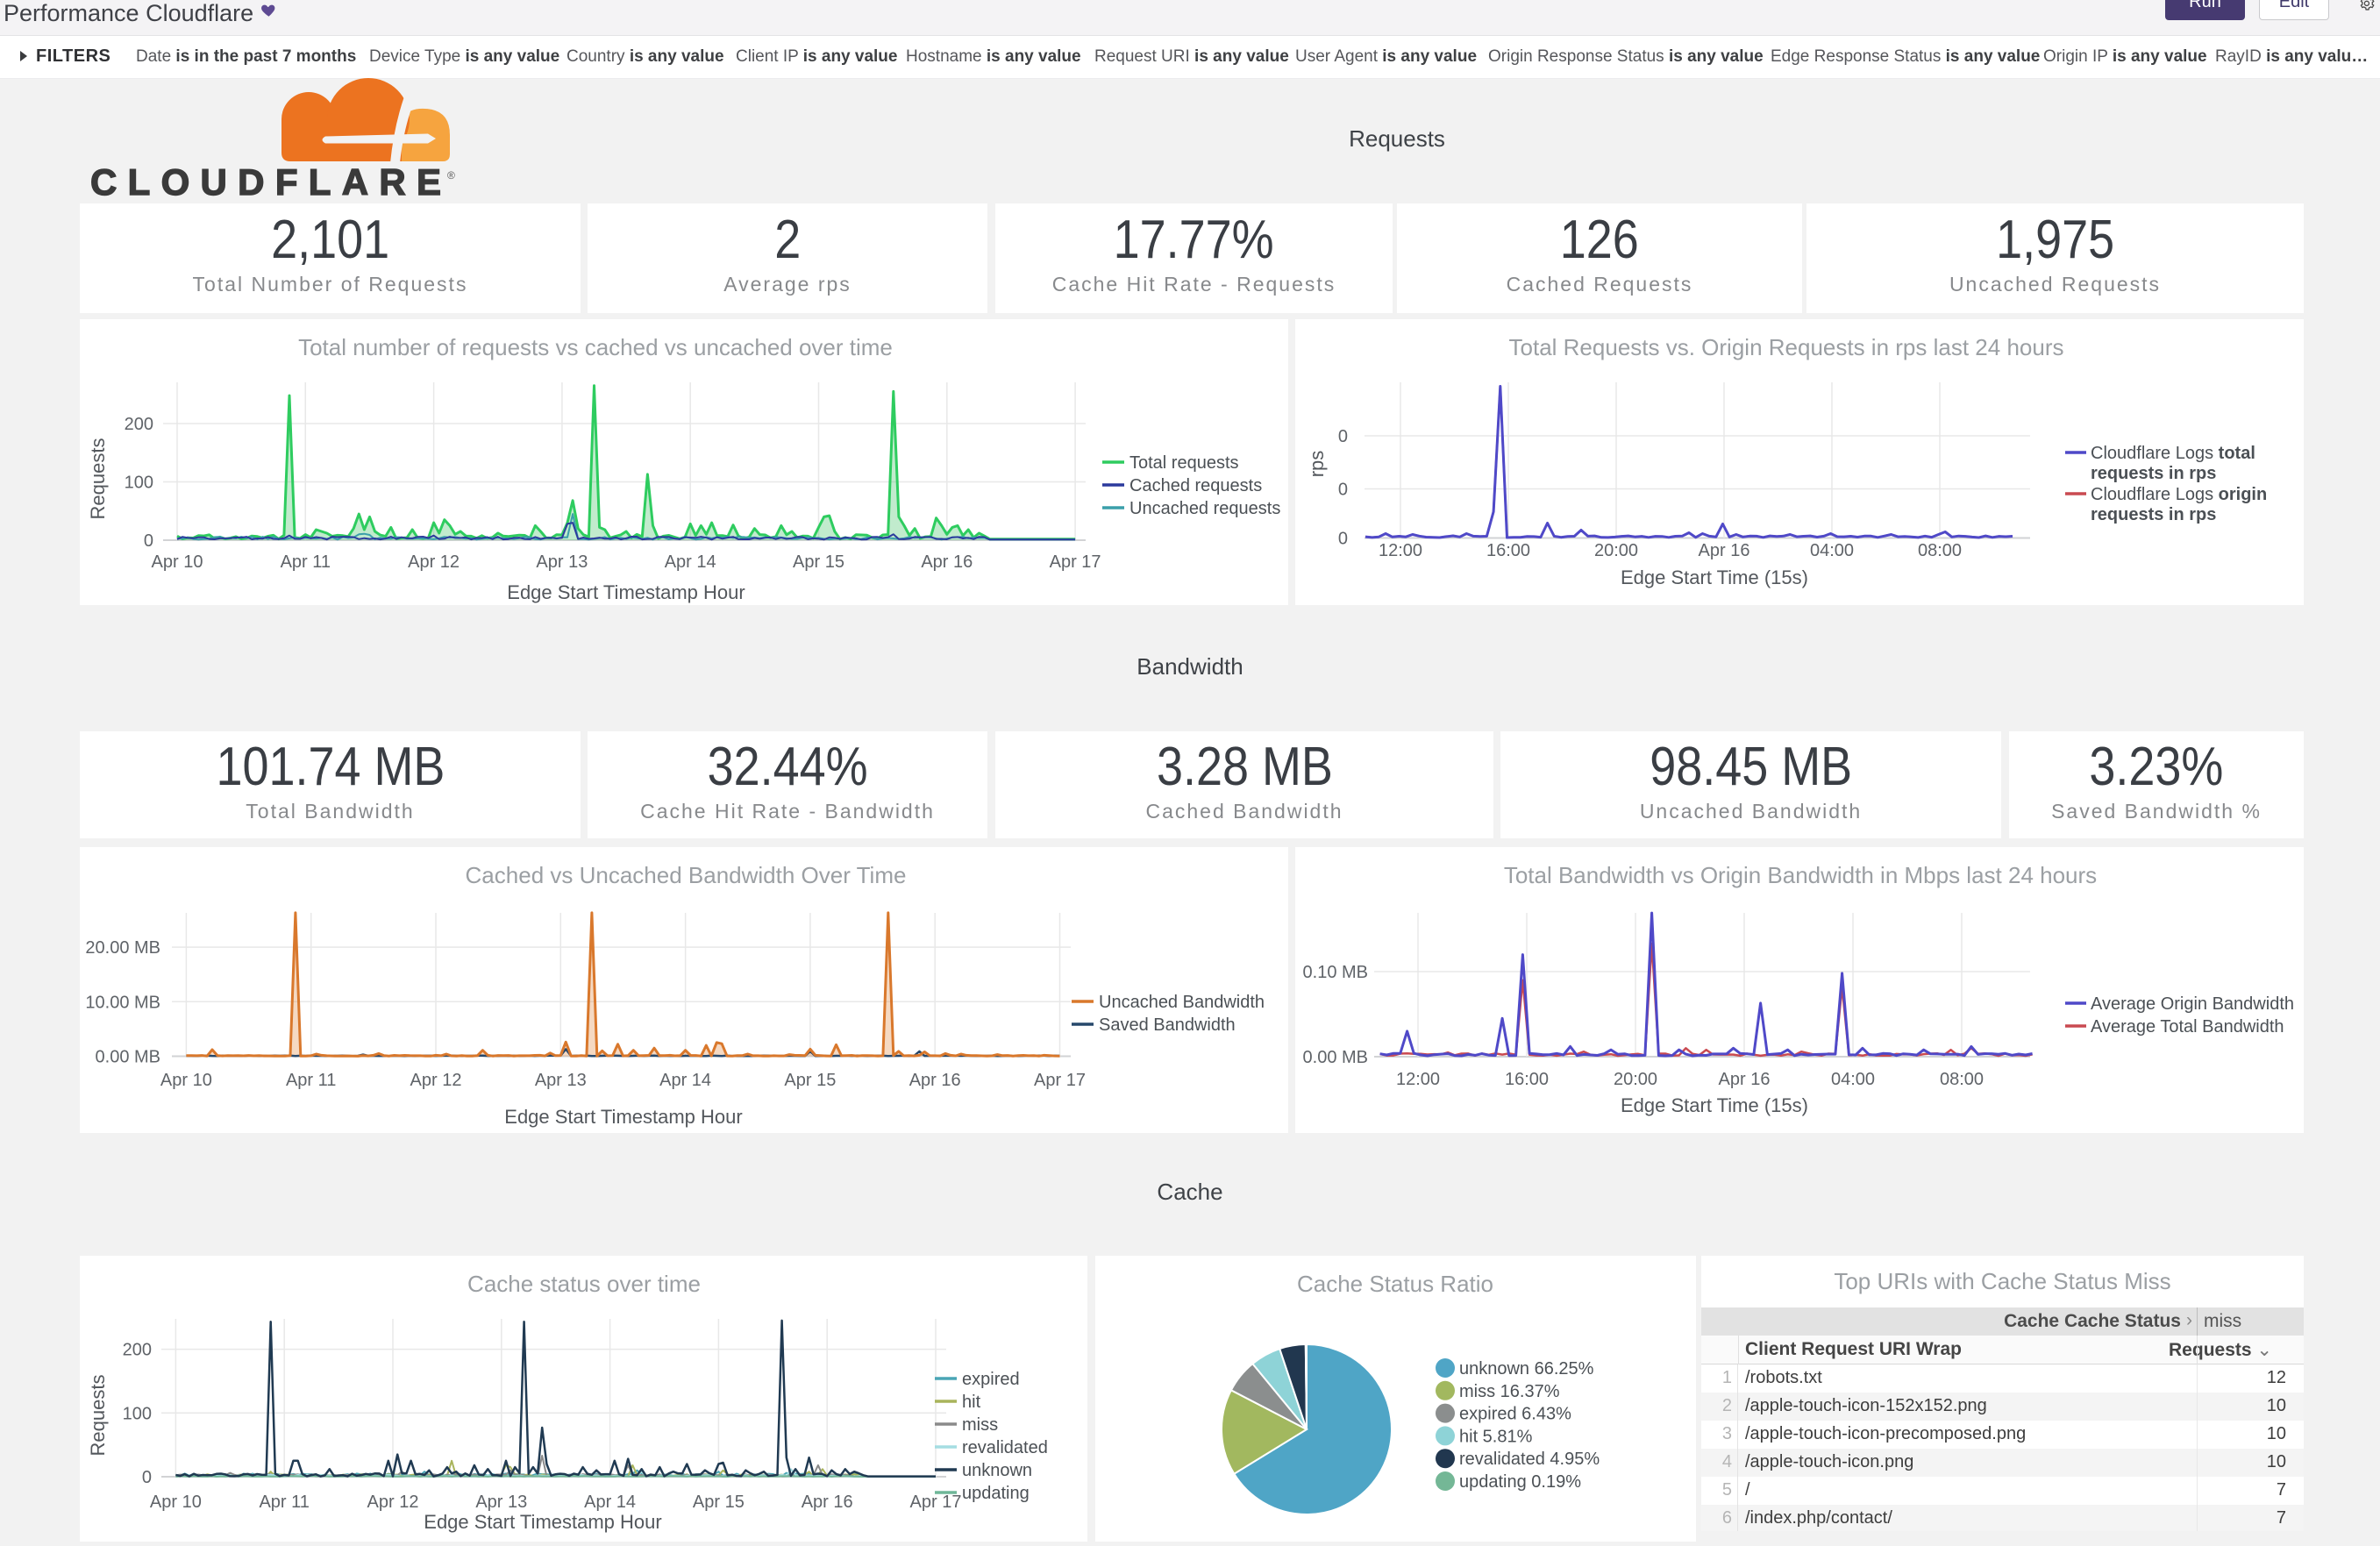 This screenshot has width=2380, height=1546. I want to click on svg-text: revalidated 4.95%, so click(1529, 1460).